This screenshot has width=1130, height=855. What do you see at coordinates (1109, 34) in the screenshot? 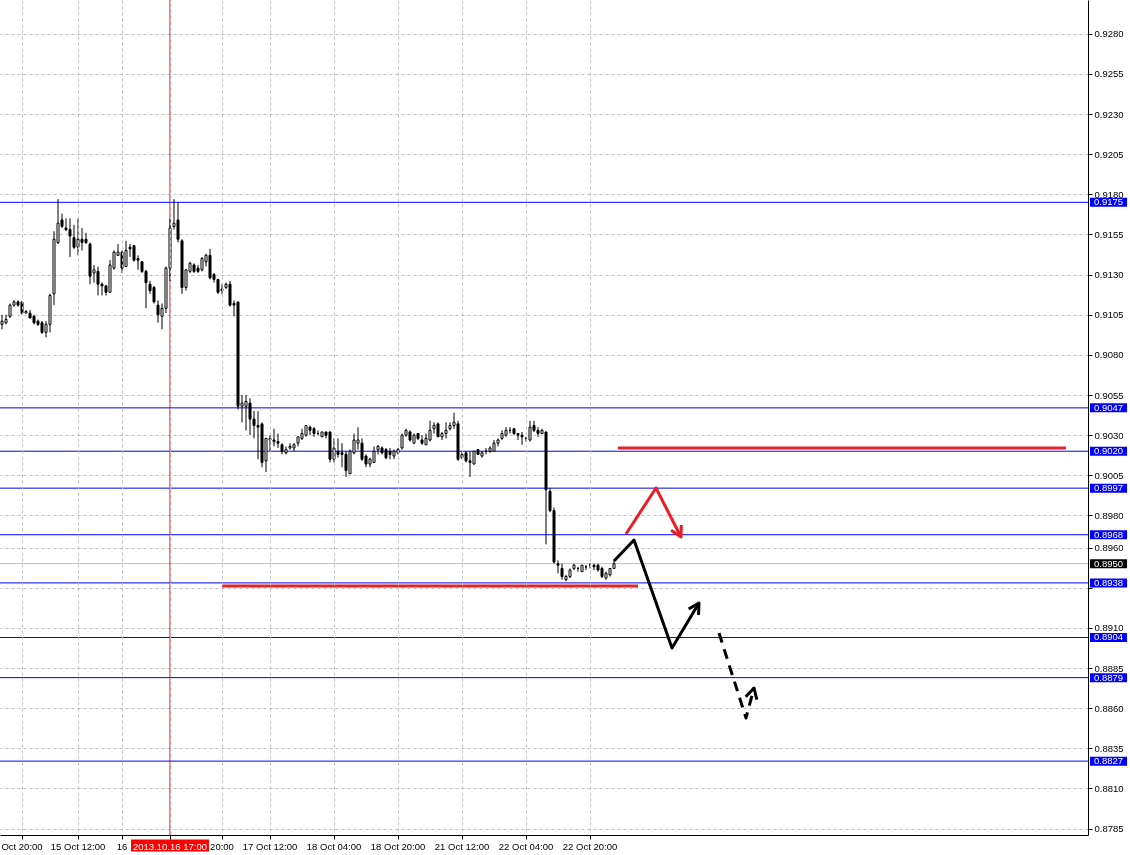
I see `y-tick-label: 0.9280` at bounding box center [1109, 34].